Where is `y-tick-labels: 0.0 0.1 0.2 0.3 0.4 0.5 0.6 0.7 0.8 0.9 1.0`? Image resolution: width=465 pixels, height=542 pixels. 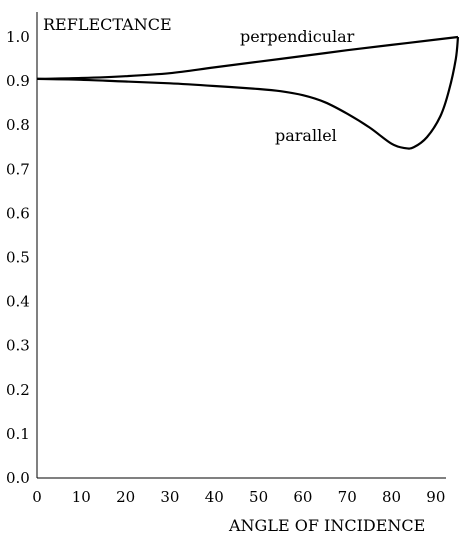
y-tick-labels: 0.0 0.1 0.2 0.3 0.4 0.5 0.6 0.7 0.8 0.9 1.0 is located at coordinates (18, 257).